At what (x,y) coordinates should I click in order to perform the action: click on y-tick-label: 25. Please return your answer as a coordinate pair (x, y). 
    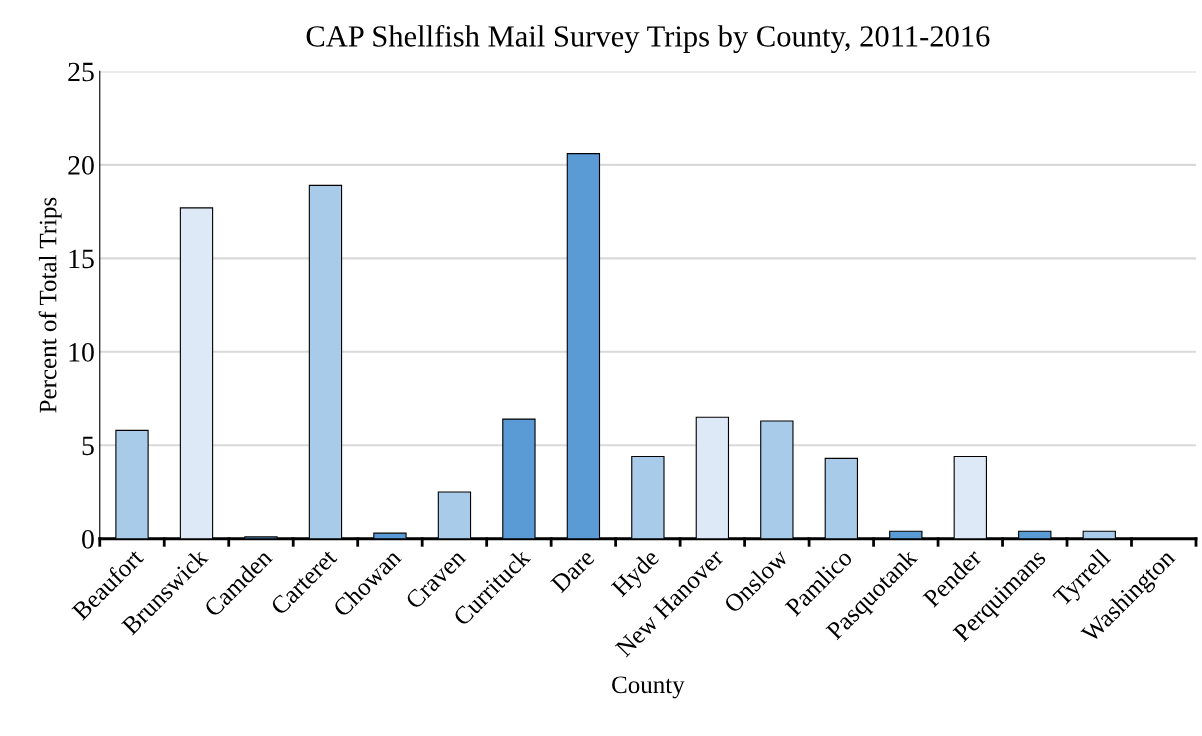
    Looking at the image, I should click on (81, 72).